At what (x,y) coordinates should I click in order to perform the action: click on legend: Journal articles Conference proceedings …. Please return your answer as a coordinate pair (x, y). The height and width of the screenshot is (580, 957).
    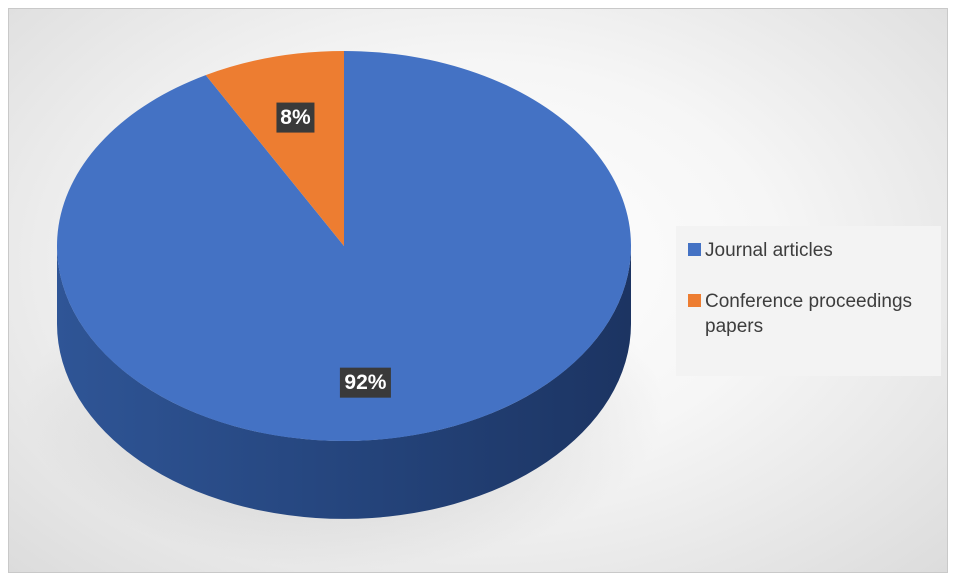
    Looking at the image, I should click on (808, 301).